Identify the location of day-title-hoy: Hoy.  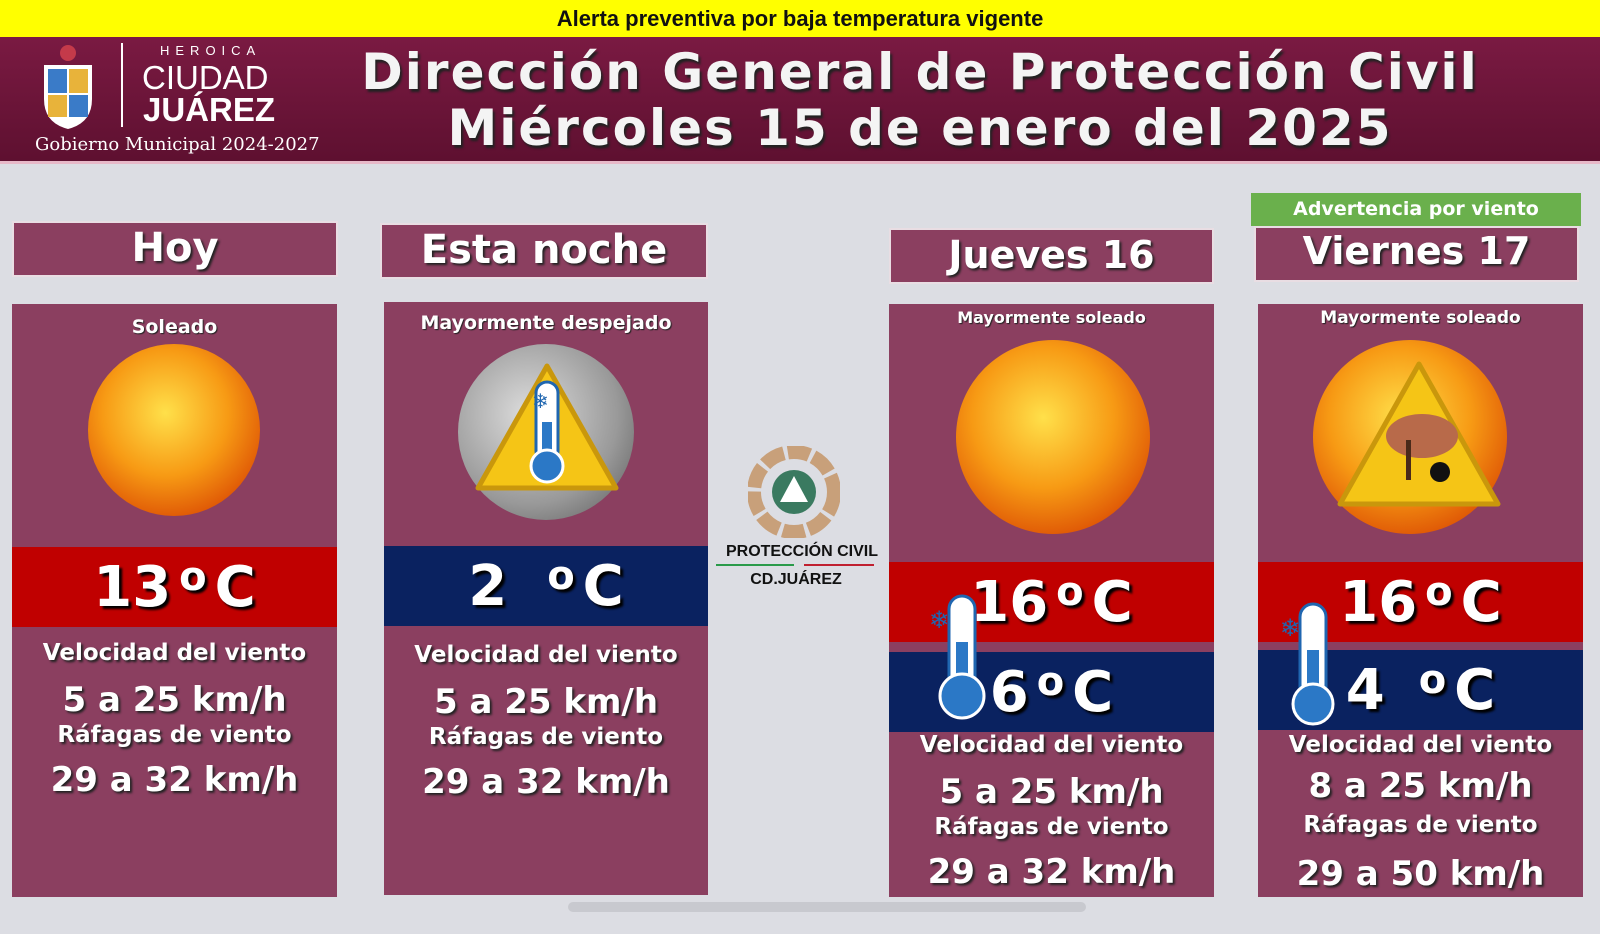
(175, 249).